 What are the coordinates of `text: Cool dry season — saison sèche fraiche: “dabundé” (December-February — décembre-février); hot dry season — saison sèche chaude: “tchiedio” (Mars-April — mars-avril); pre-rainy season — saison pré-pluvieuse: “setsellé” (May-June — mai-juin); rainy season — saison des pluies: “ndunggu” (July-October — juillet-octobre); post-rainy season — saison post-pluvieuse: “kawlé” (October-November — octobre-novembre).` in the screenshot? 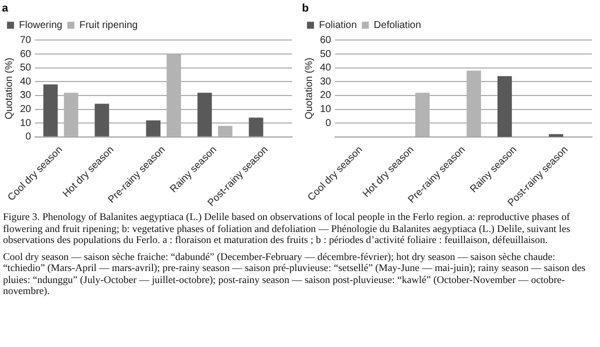 It's located at (294, 275).